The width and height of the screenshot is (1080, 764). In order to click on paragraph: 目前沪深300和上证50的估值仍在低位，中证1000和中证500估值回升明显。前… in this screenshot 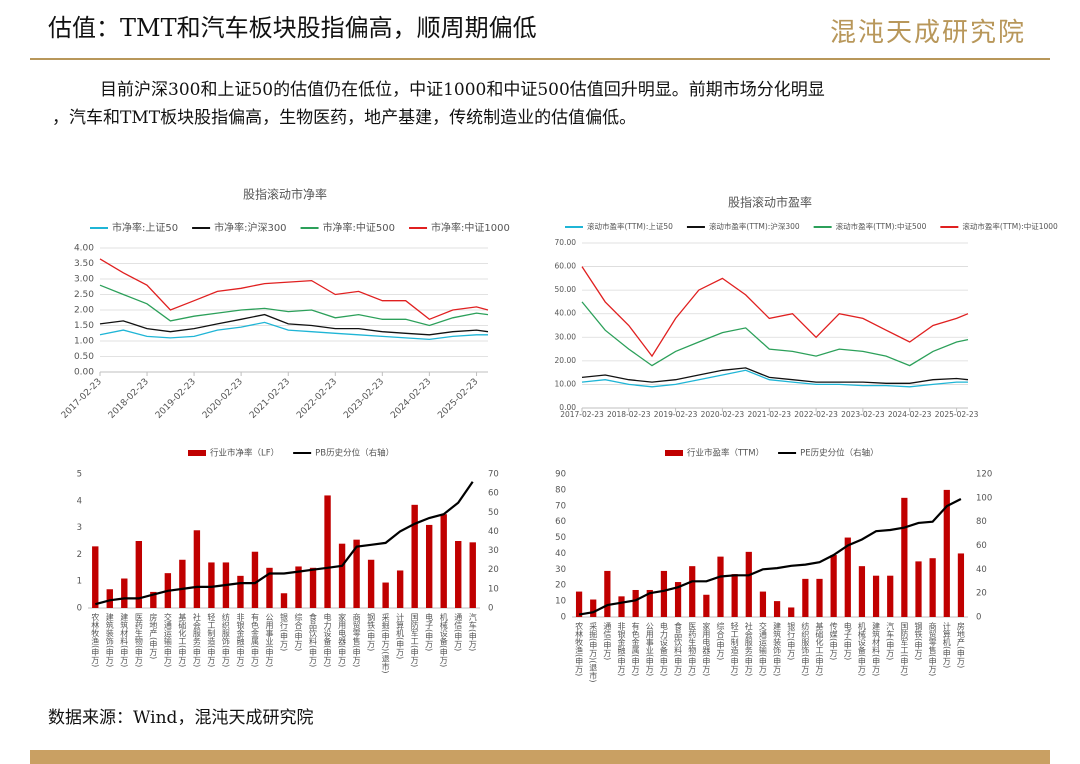, I will do `click(547, 104)`.